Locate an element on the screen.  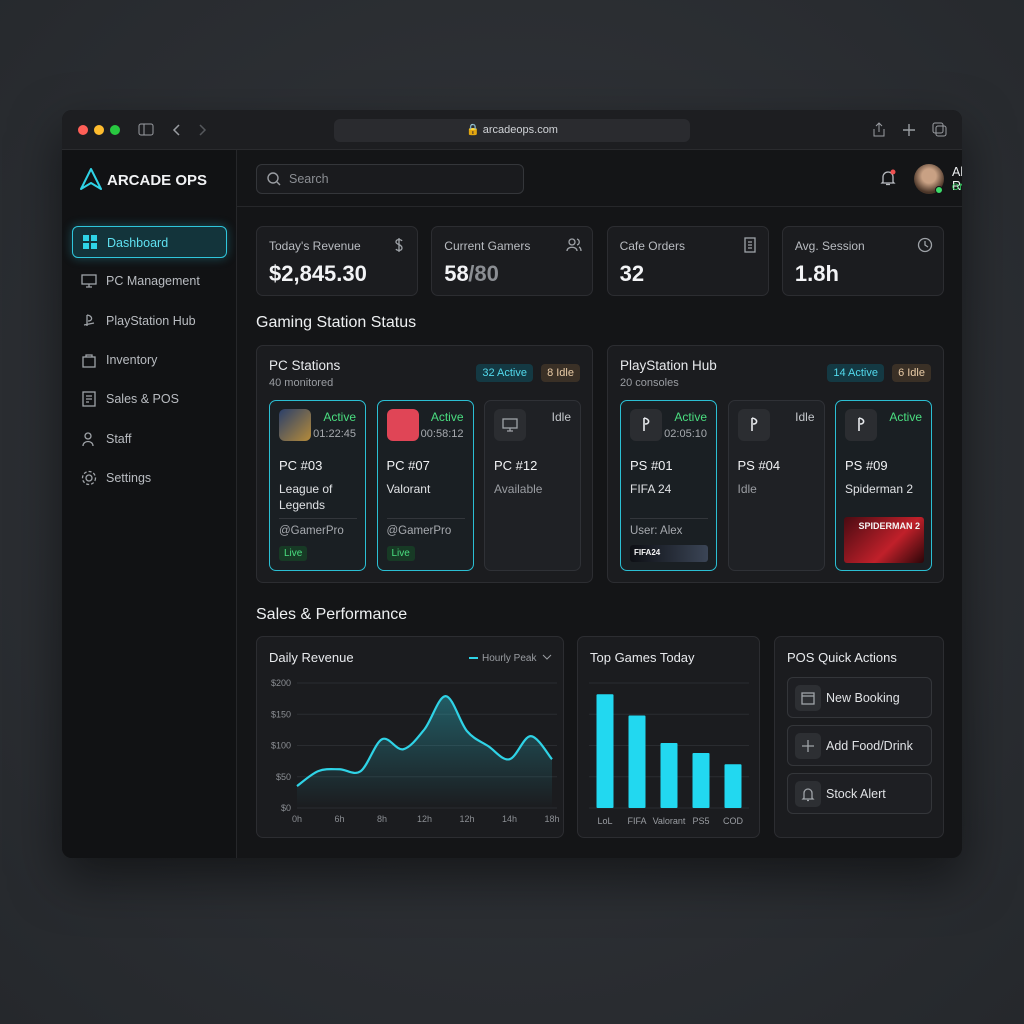
top-games-card: Top Games Today LoL FIFA Valorant PS5 COD is located at coordinates (668, 737).